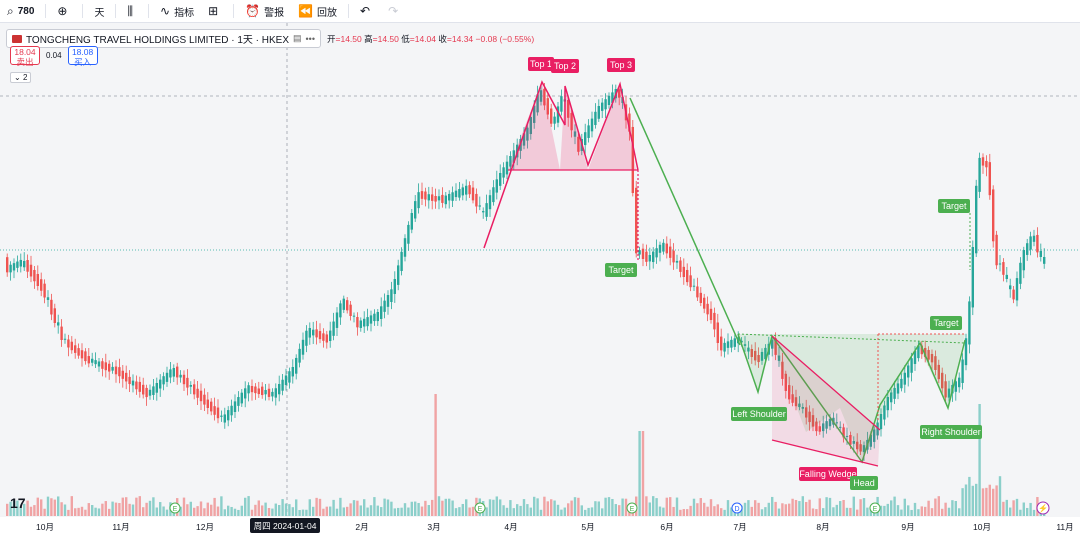 This screenshot has width=1080, height=539. What do you see at coordinates (20, 11) in the screenshot?
I see `symbol-search: ⌕ 780` at bounding box center [20, 11].